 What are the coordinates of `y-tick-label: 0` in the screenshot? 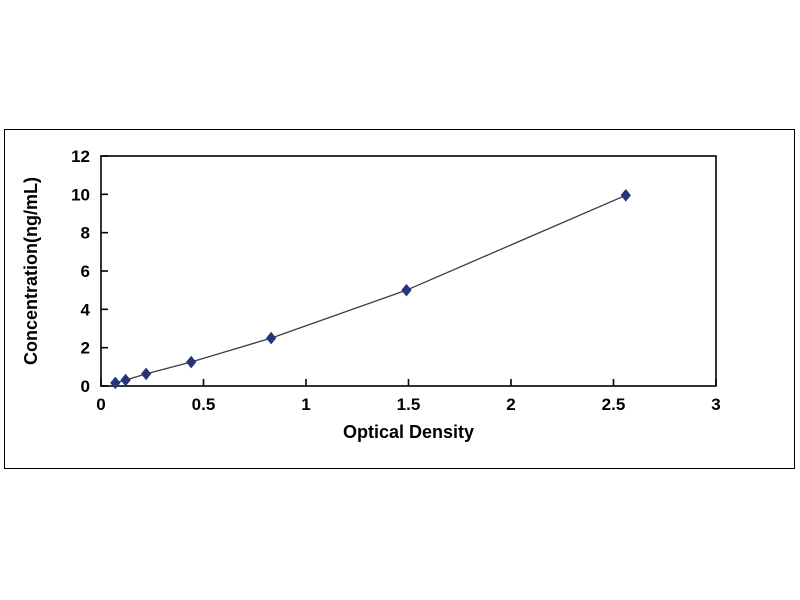 It's located at (85, 386).